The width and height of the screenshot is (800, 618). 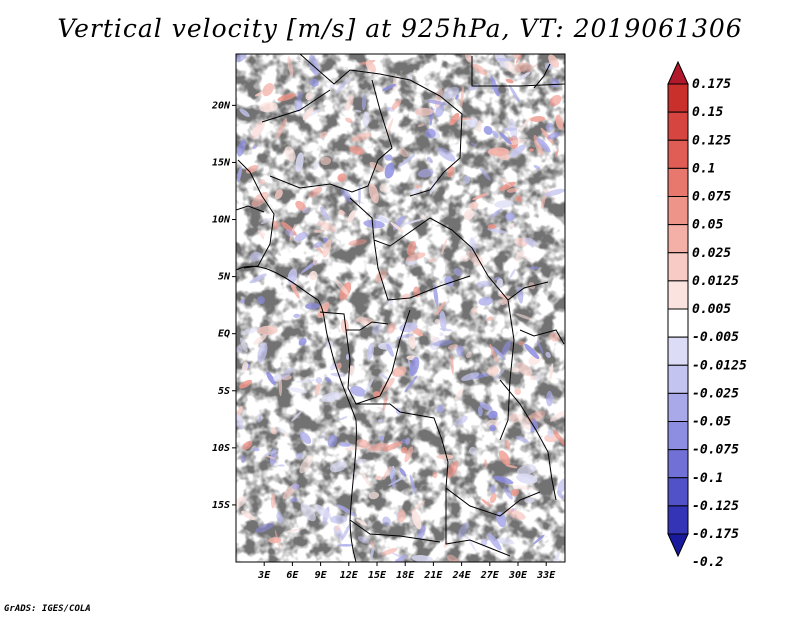 I want to click on y-tick-label: 15S, so click(x=221, y=505).